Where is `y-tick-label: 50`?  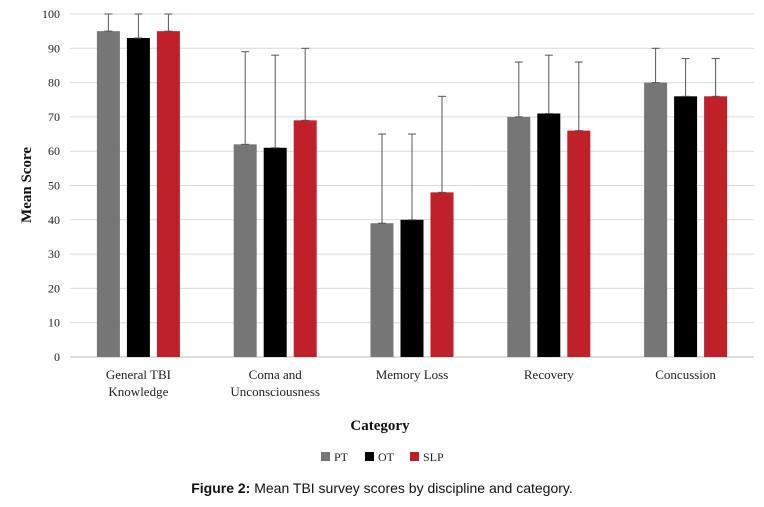 y-tick-label: 50 is located at coordinates (54, 186).